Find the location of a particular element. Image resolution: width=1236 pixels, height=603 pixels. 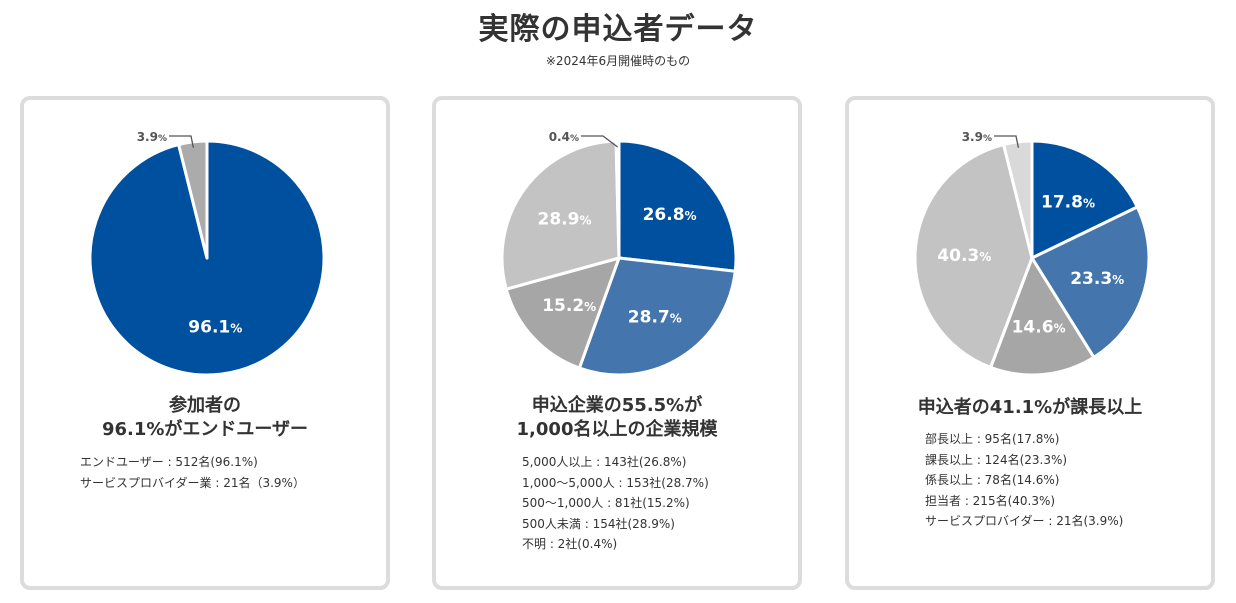

pie-chart: 96.1% 3.9% is located at coordinates (207, 253).